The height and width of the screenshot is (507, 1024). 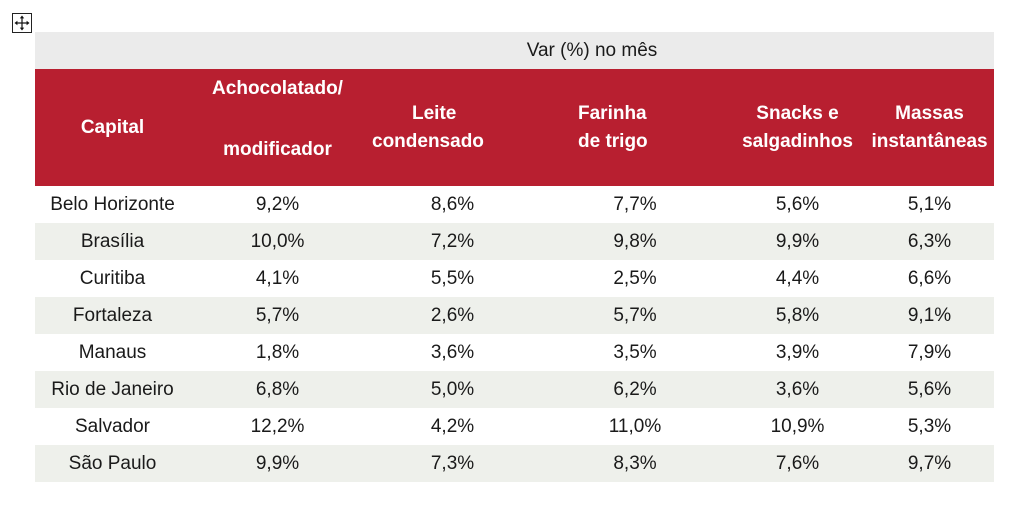 I want to click on value-cell: 10,9%, so click(x=797, y=426).